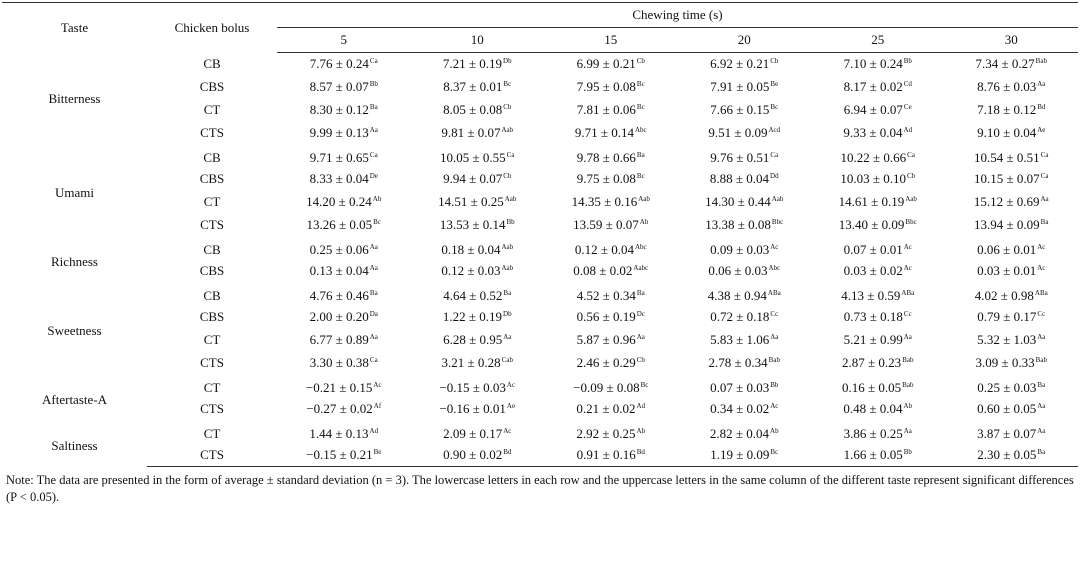 Image resolution: width=1080 pixels, height=574 pixels. What do you see at coordinates (640, 84) in the screenshot?
I see `significance-letters: Bc` at bounding box center [640, 84].